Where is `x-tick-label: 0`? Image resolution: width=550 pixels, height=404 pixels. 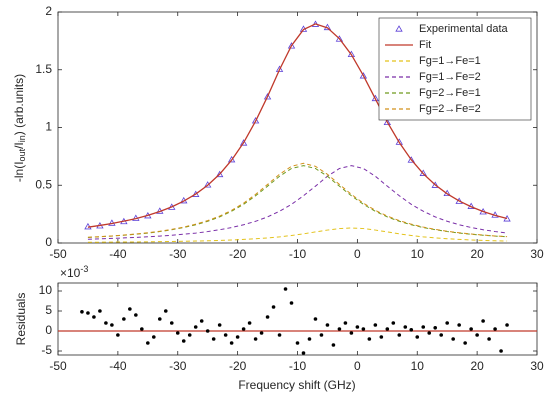
x-tick-label: 0 is located at coordinates (357, 254).